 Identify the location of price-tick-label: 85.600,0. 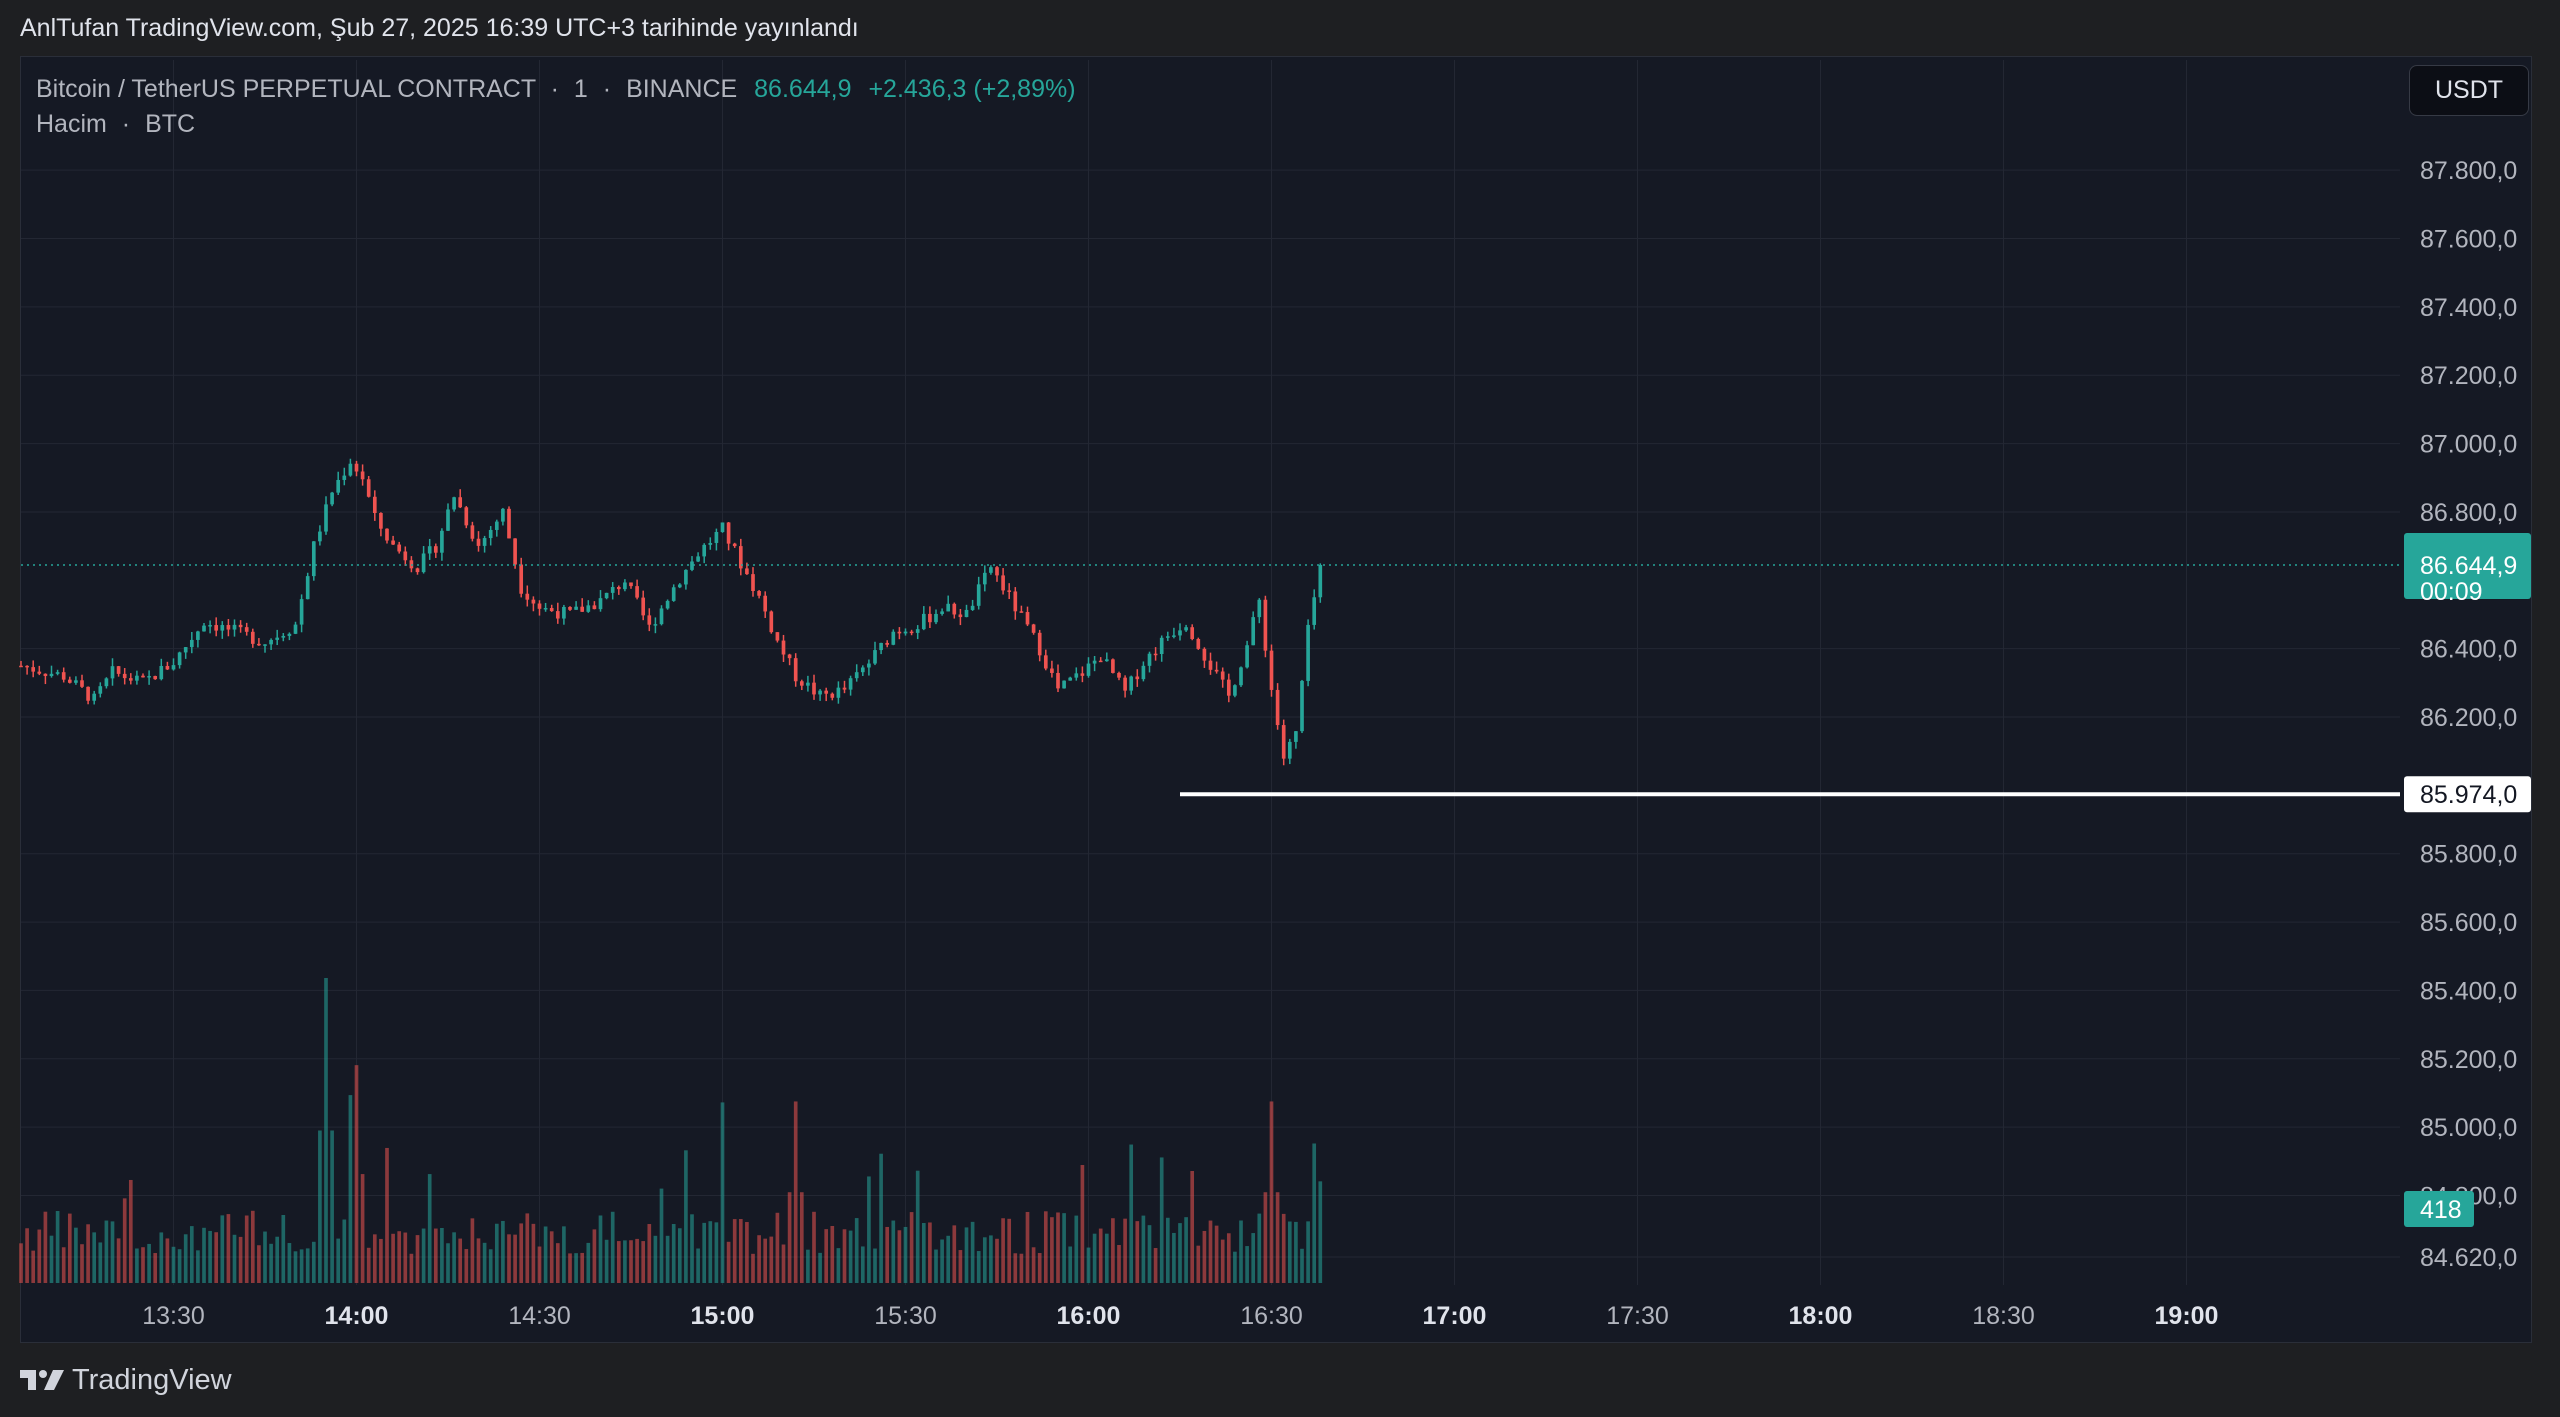
(2468, 923).